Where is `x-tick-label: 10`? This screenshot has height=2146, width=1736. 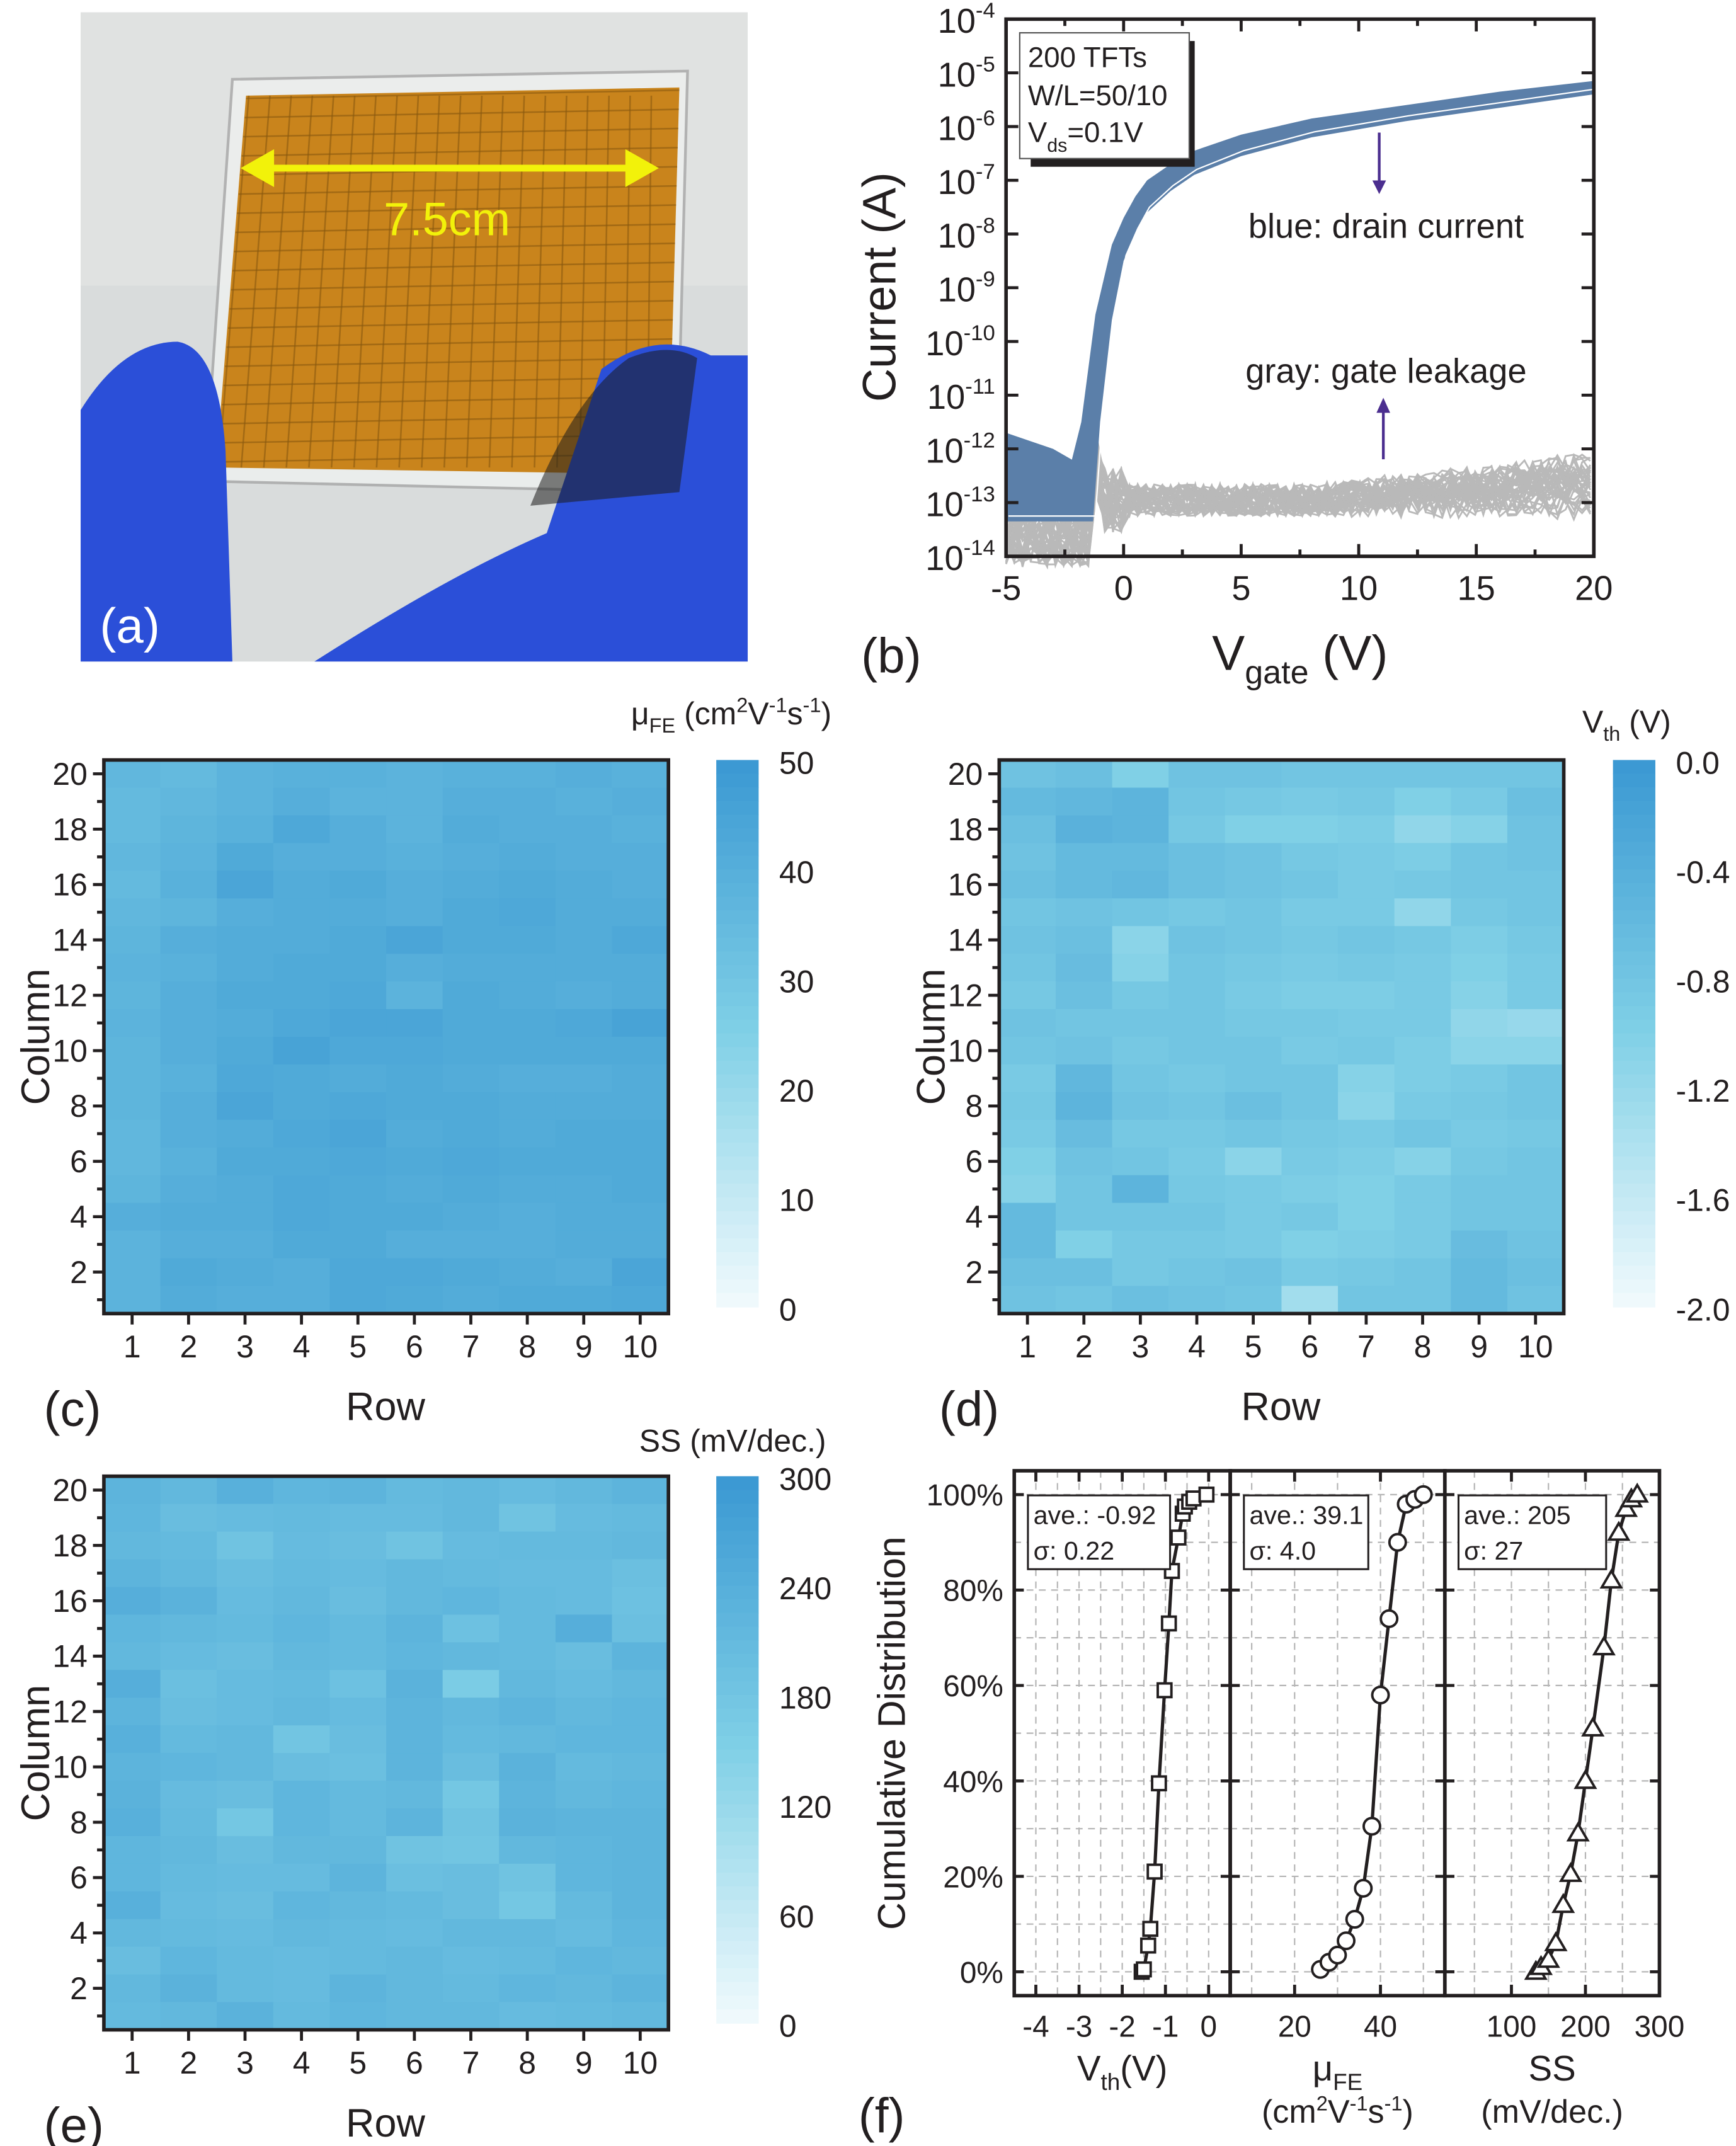
x-tick-label: 10 is located at coordinates (640, 1346).